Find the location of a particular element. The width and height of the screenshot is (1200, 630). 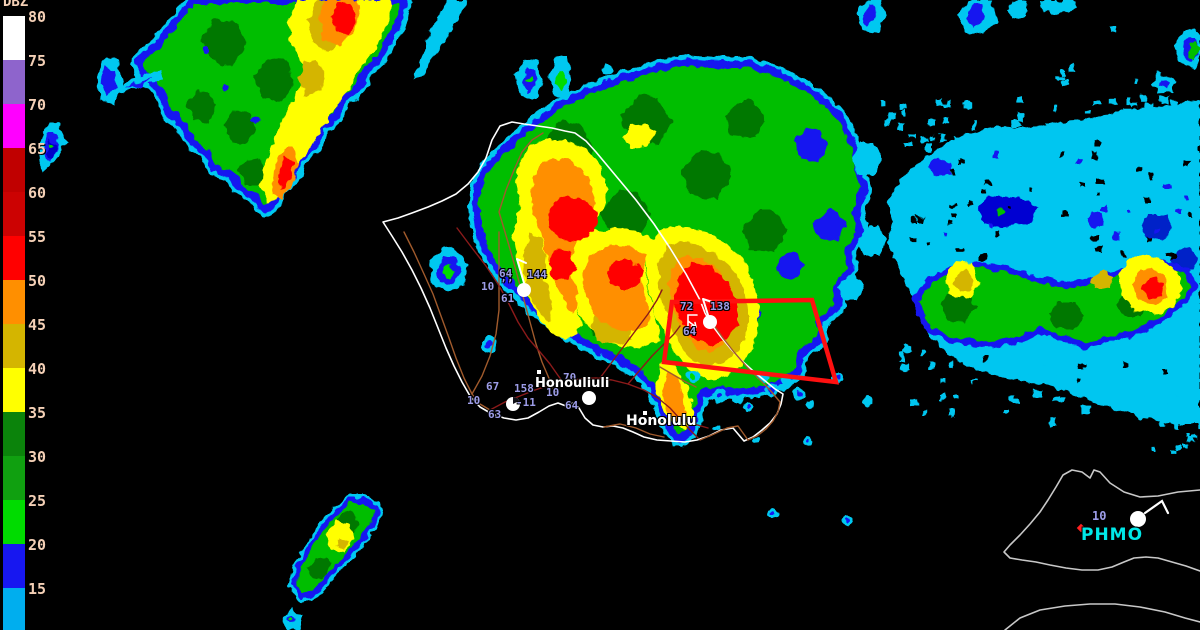

station3-tendency-label: -11 is located at coordinates (526, 402).